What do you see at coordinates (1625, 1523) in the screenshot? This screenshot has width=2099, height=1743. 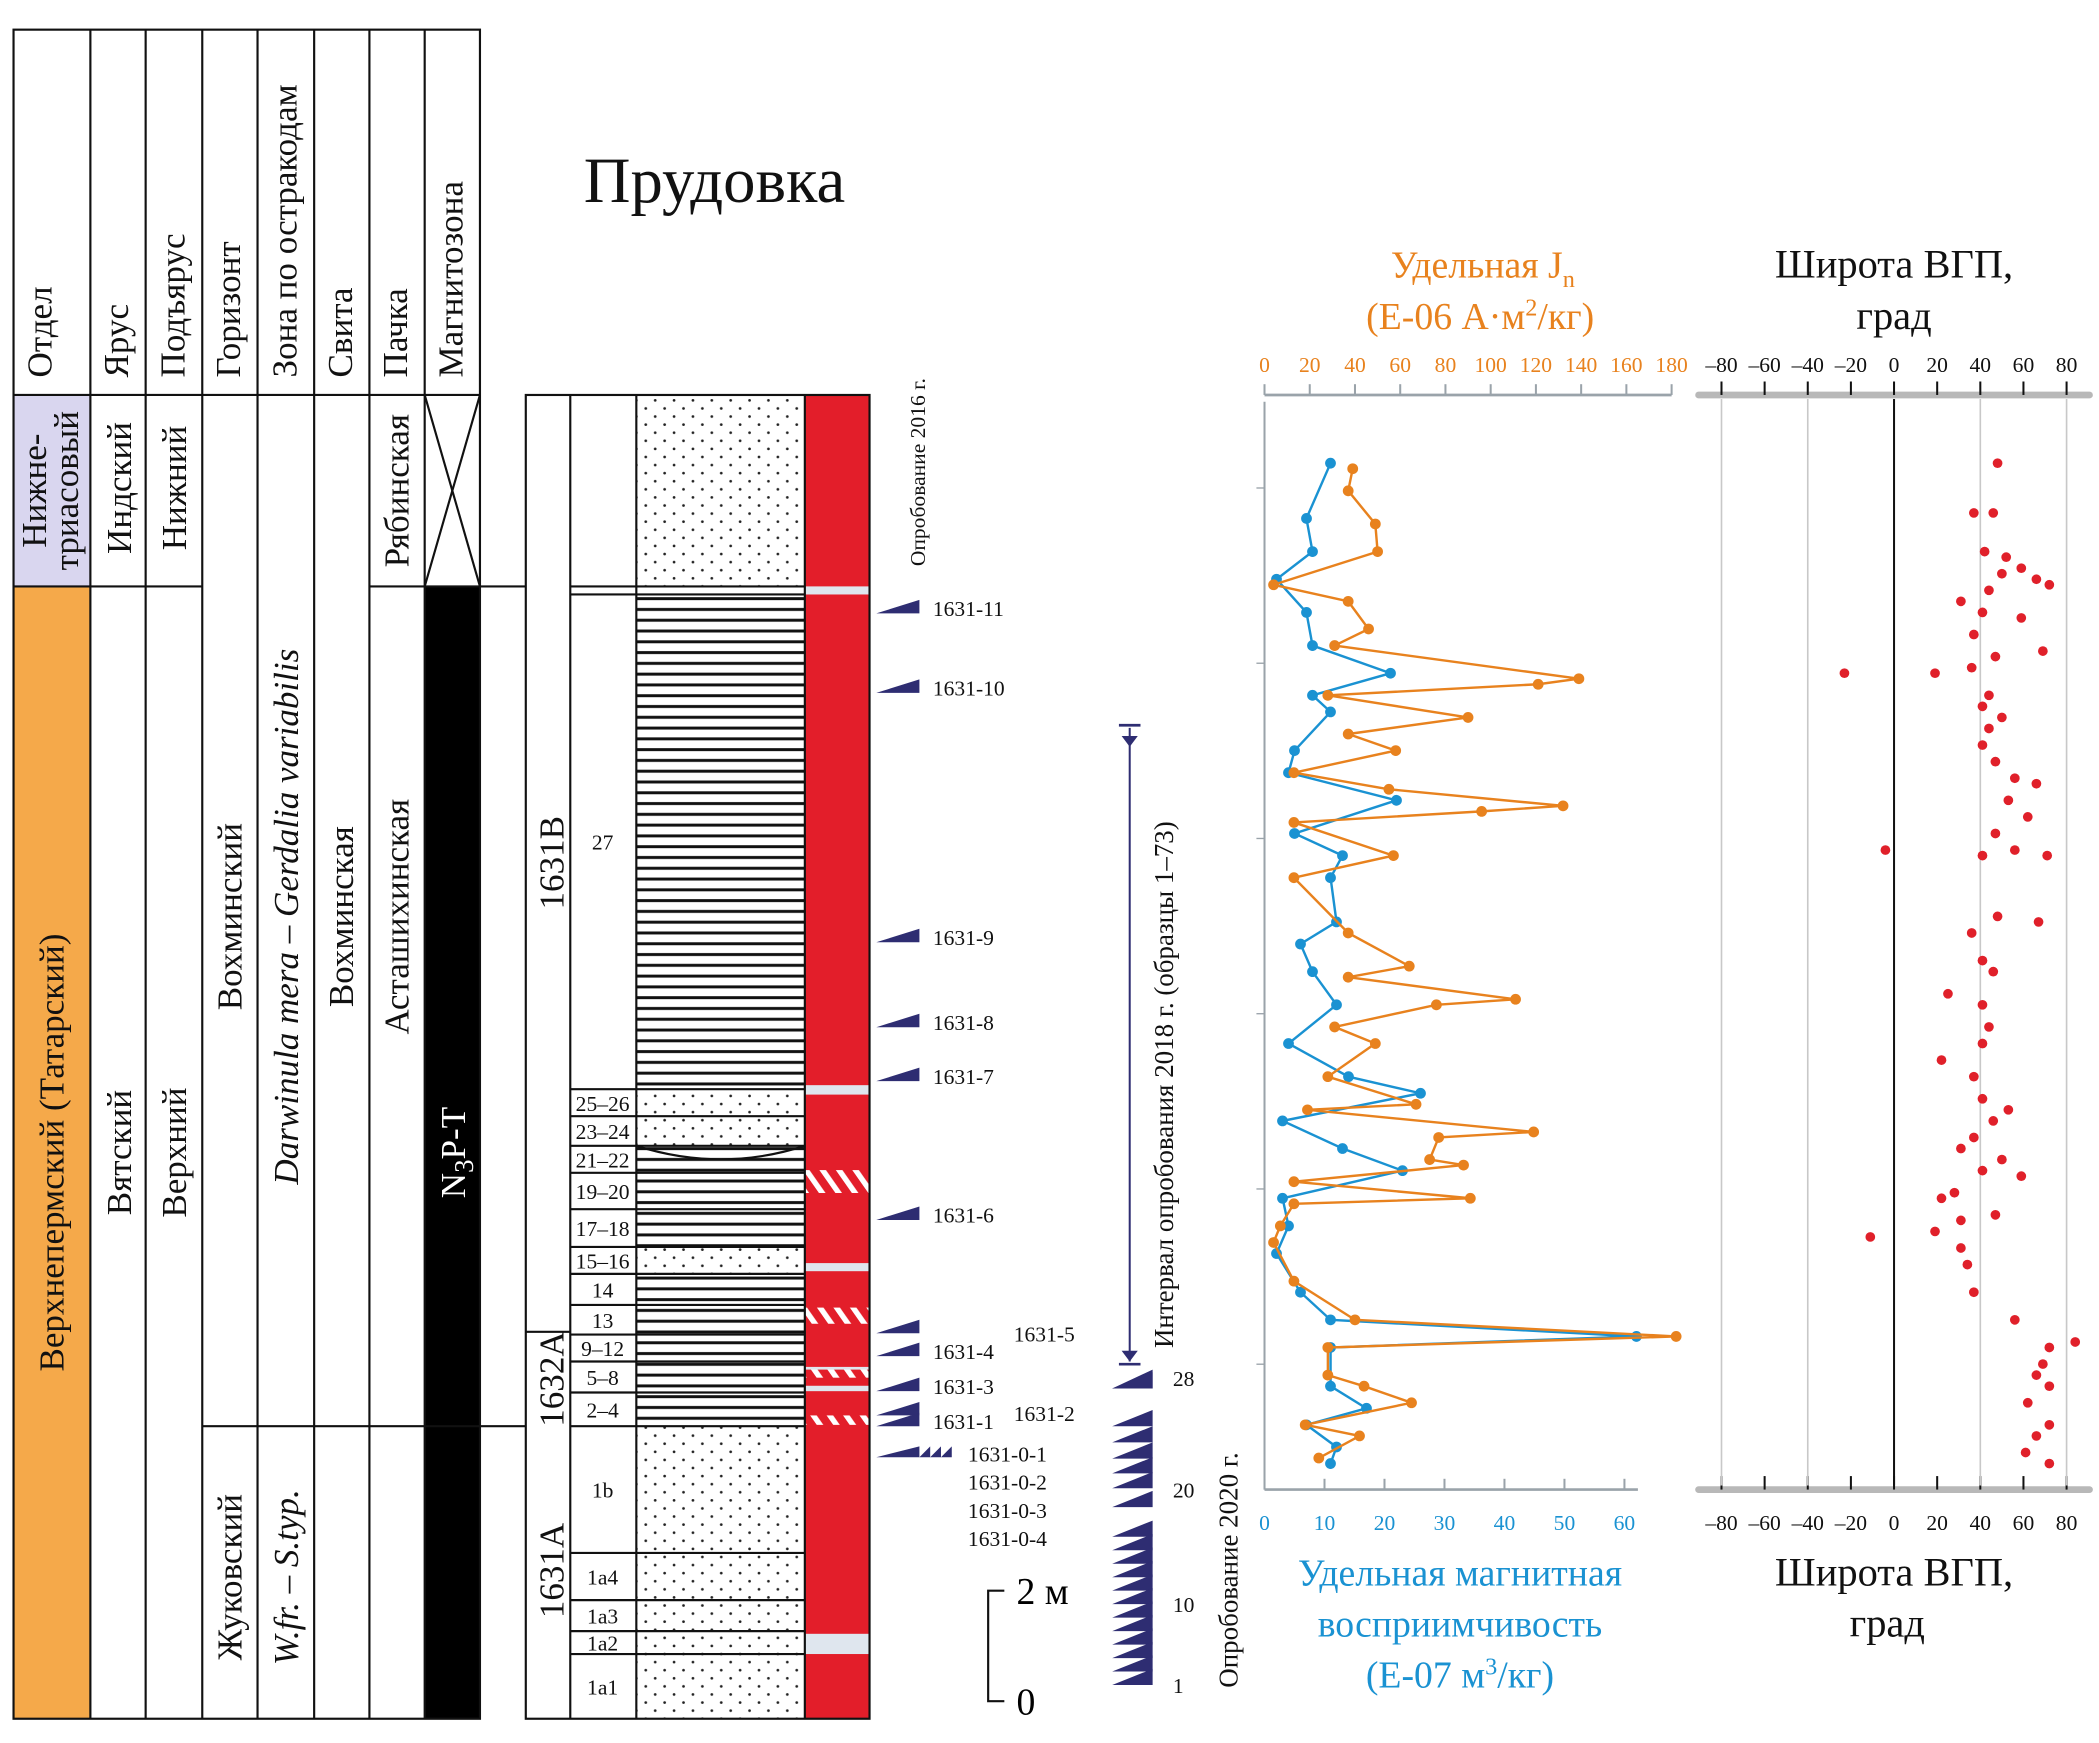 I see `susceptibility-tick-label: 60` at bounding box center [1625, 1523].